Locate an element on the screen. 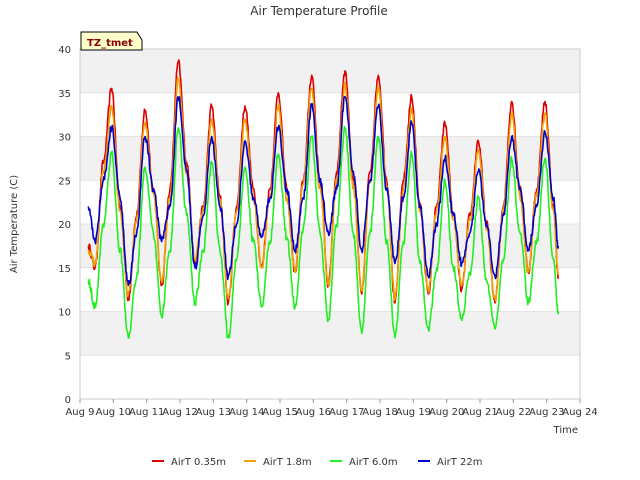 The width and height of the screenshot is (640, 480). site-badge-label: TZ_tmet is located at coordinates (110, 43).